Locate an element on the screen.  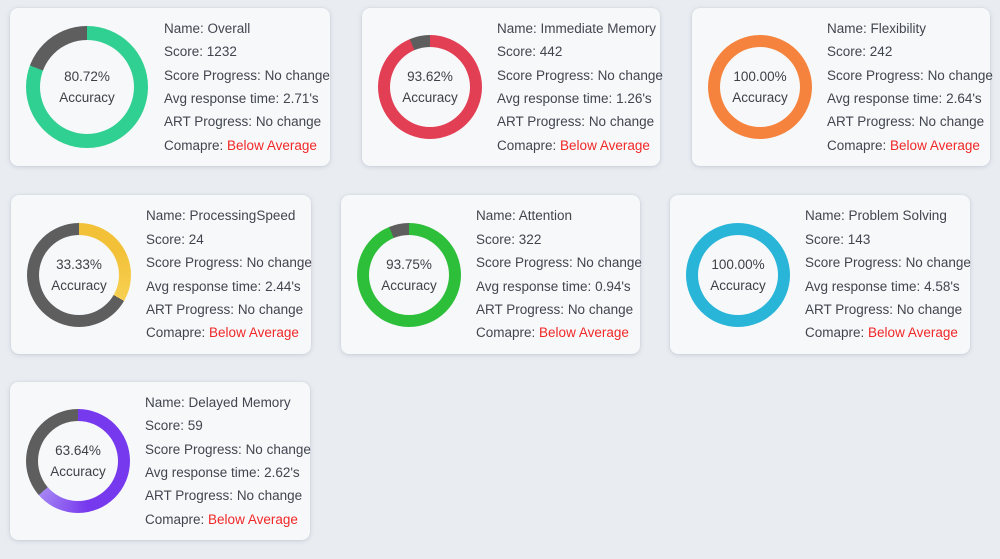
donut-center-label: 33.33% Accuracy is located at coordinates (79, 275).